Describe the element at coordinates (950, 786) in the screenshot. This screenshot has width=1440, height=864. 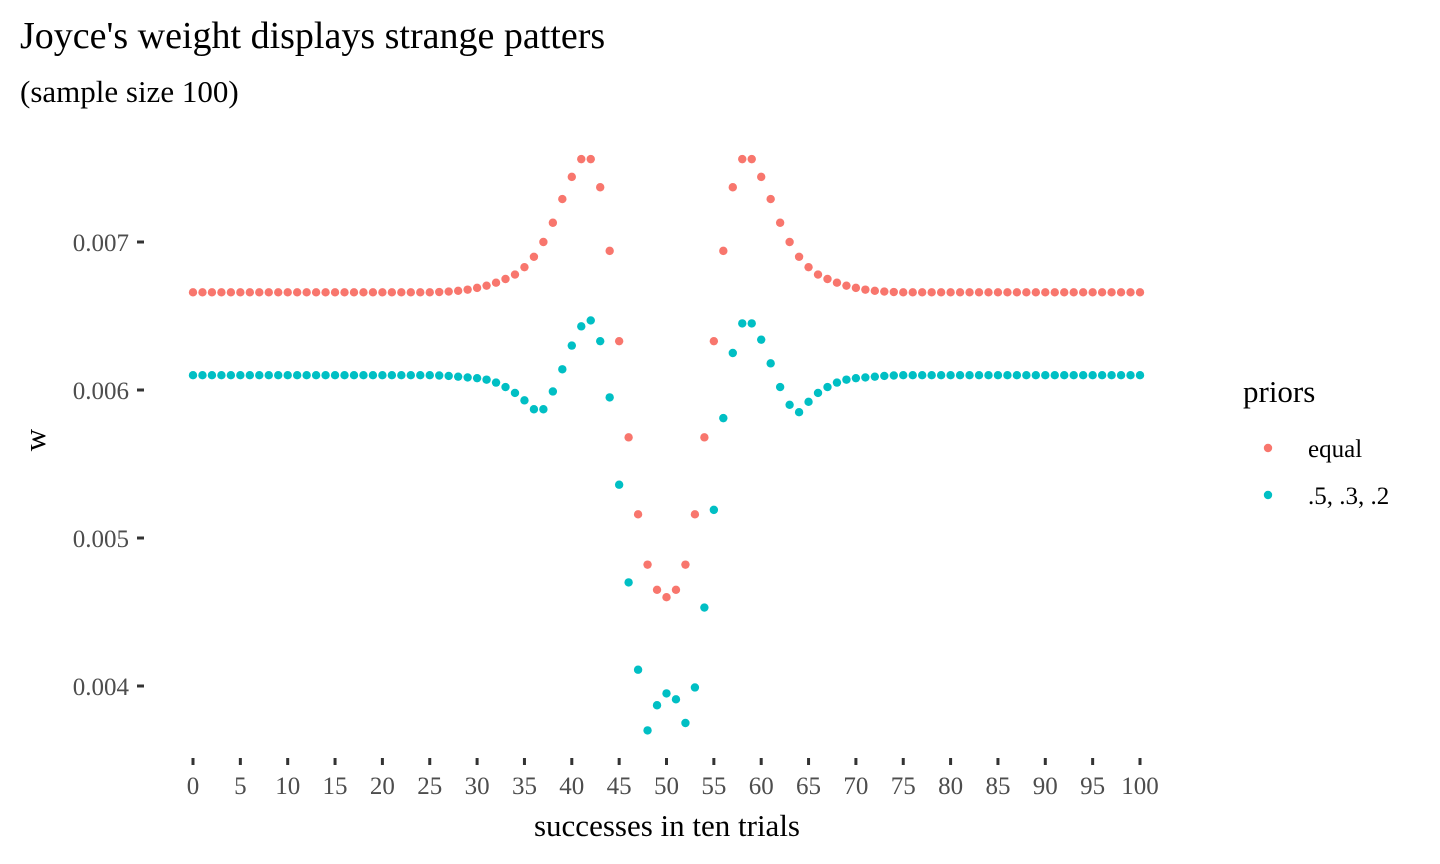
I see `x-tick-label: 80` at that location.